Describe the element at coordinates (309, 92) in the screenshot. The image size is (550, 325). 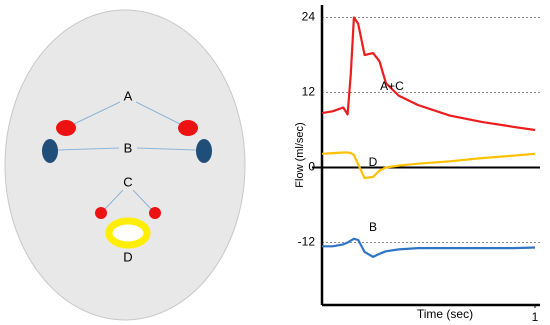
I see `y-tick-label: 12` at that location.